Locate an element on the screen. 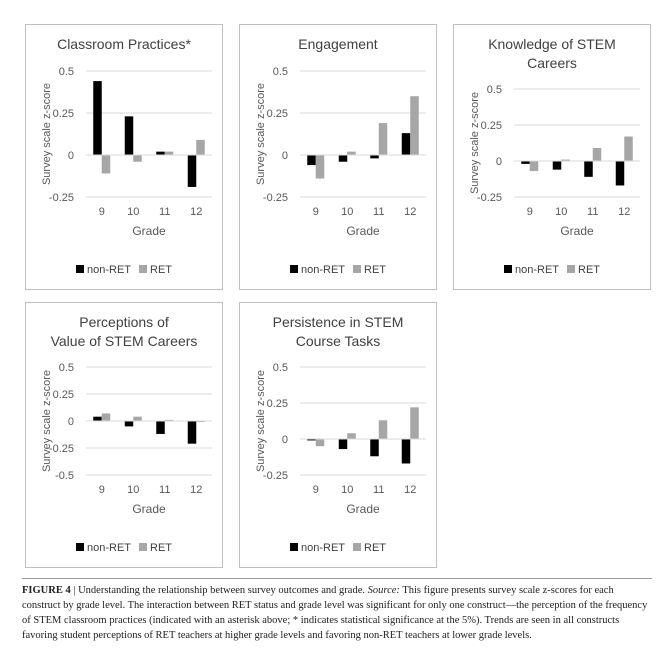 Image resolution: width=670 pixels, height=653 pixels. chart-title-line: Perceptions of is located at coordinates (124, 322).